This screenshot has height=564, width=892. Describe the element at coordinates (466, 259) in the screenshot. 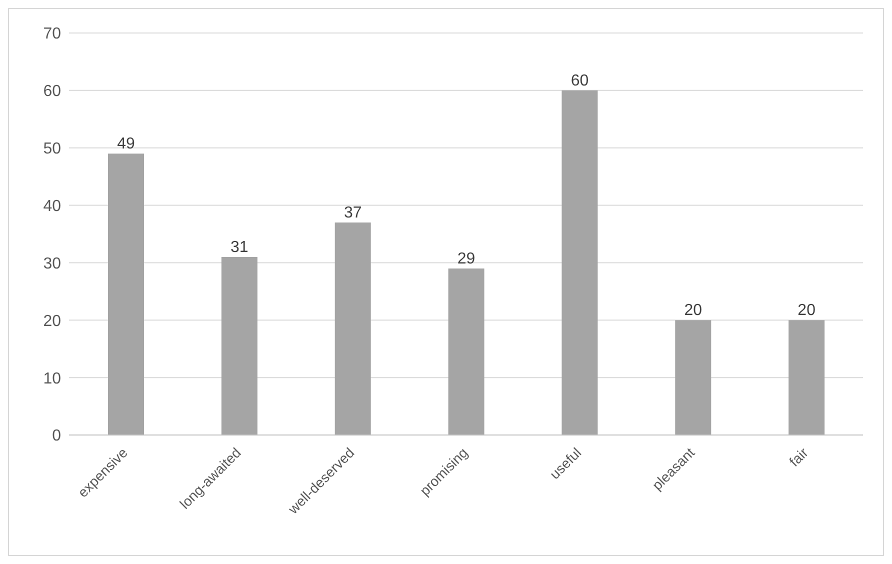

I see `data-label: 29` at that location.